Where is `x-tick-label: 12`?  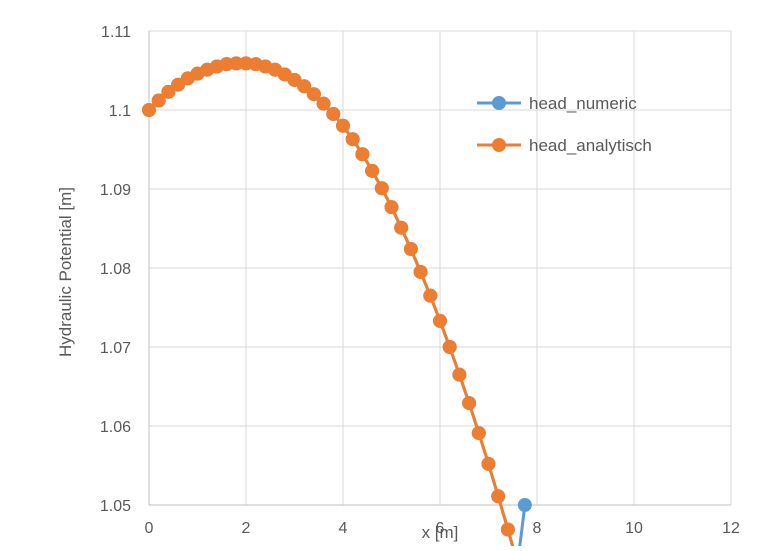 x-tick-label: 12 is located at coordinates (731, 528).